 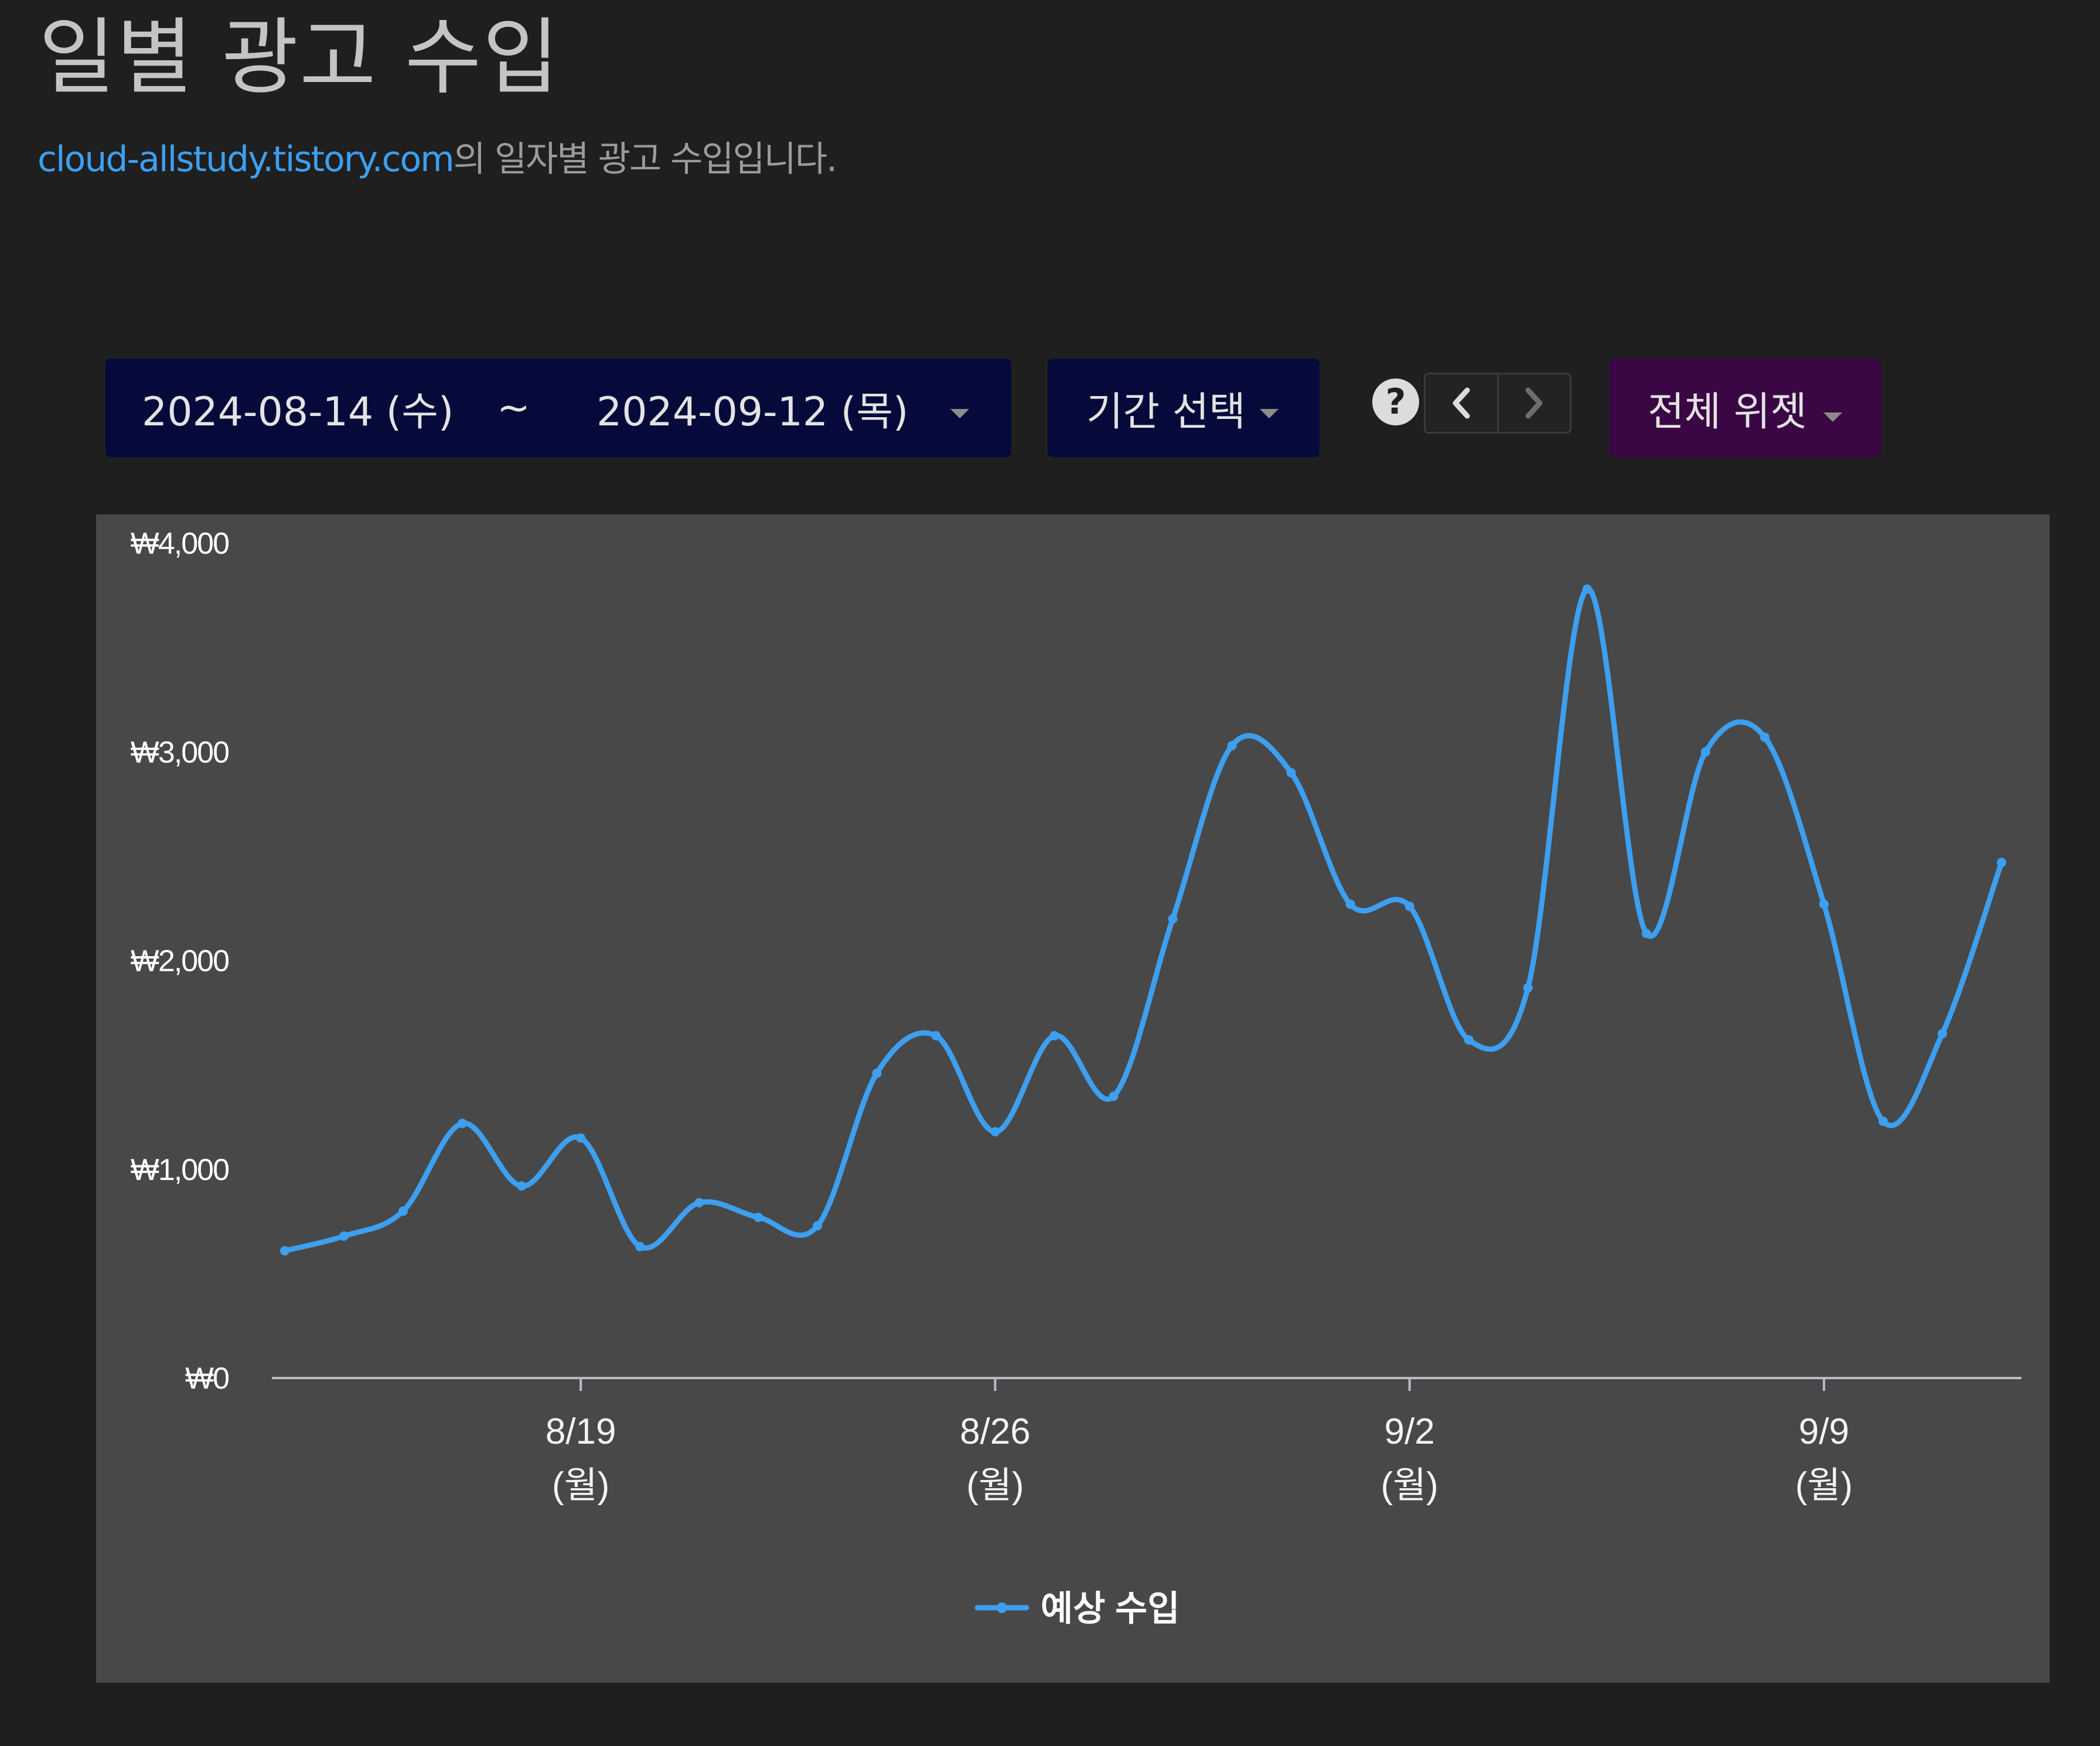 I want to click on period-select-button: 기간 선택, so click(x=1184, y=408).